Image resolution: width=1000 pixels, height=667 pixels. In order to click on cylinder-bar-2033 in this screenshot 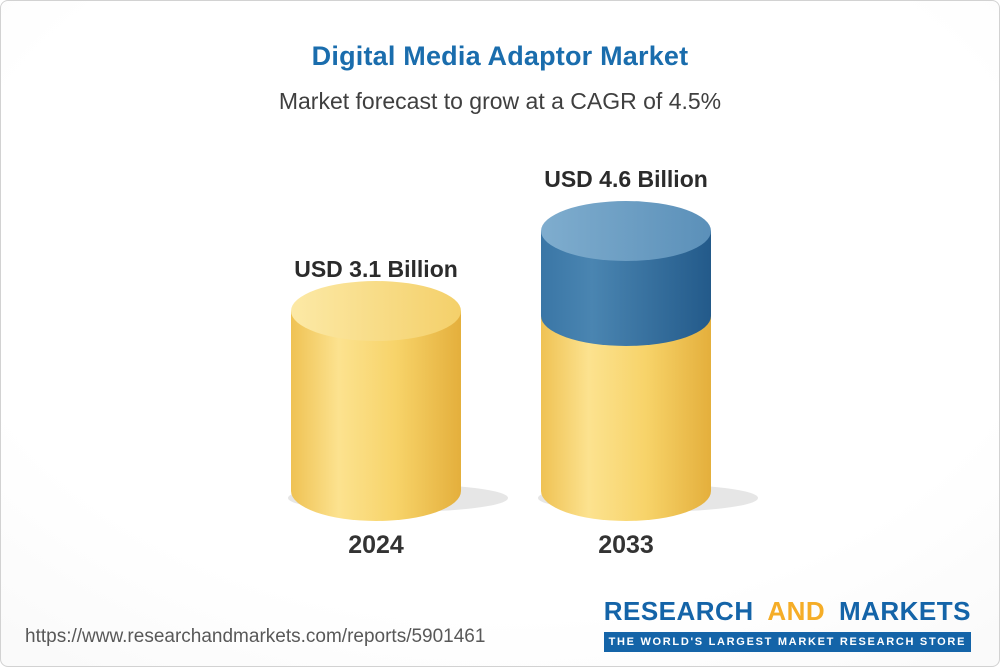, I will do `click(626, 361)`.